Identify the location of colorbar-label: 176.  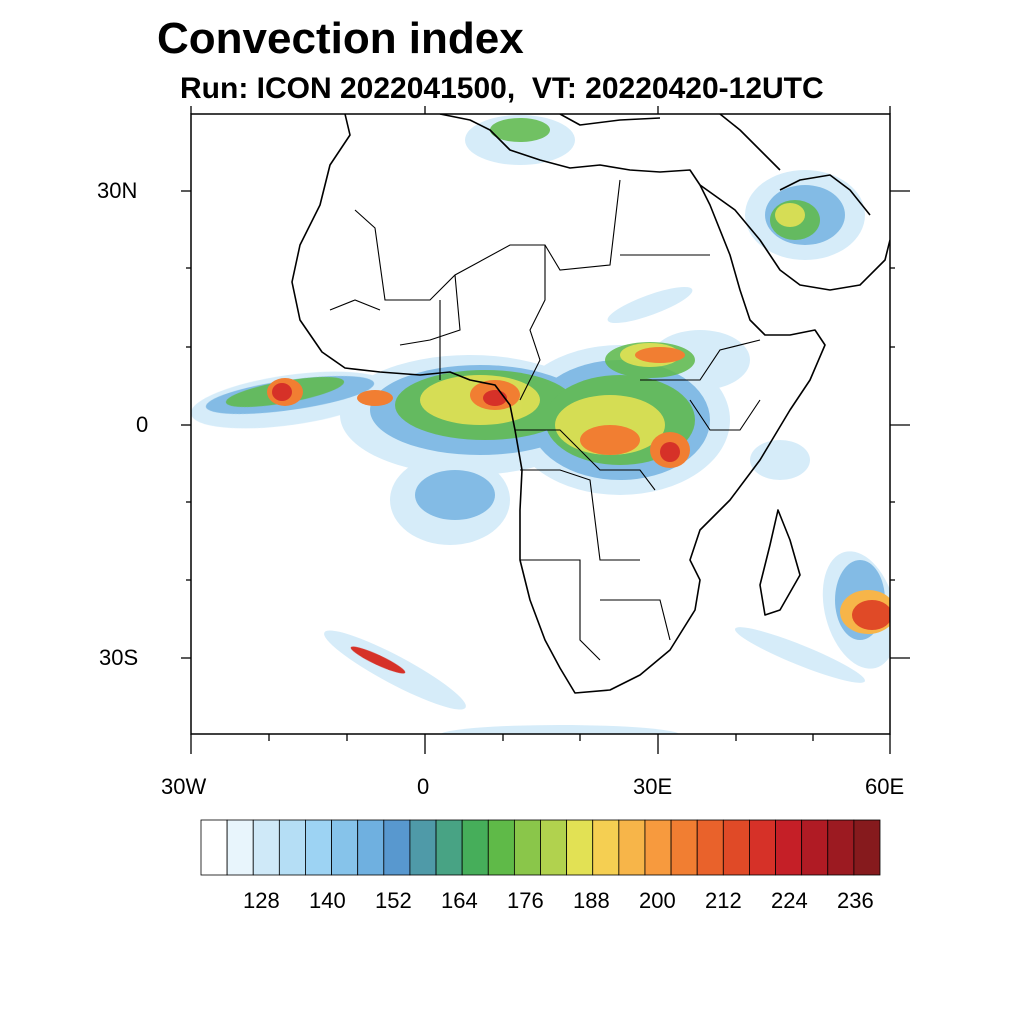
(525, 900).